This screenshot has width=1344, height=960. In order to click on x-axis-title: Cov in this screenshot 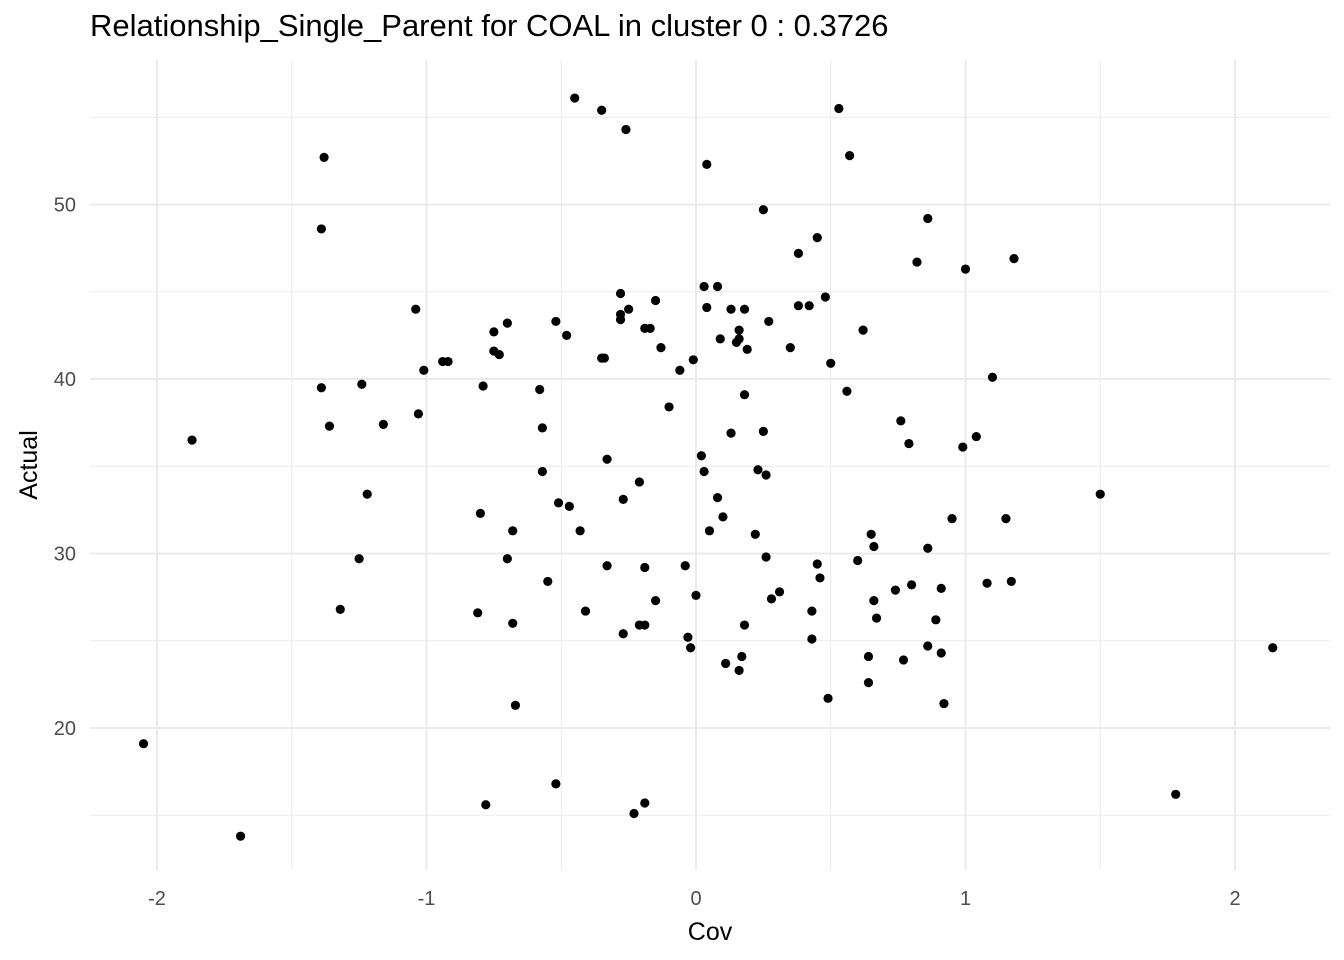, I will do `click(710, 932)`.